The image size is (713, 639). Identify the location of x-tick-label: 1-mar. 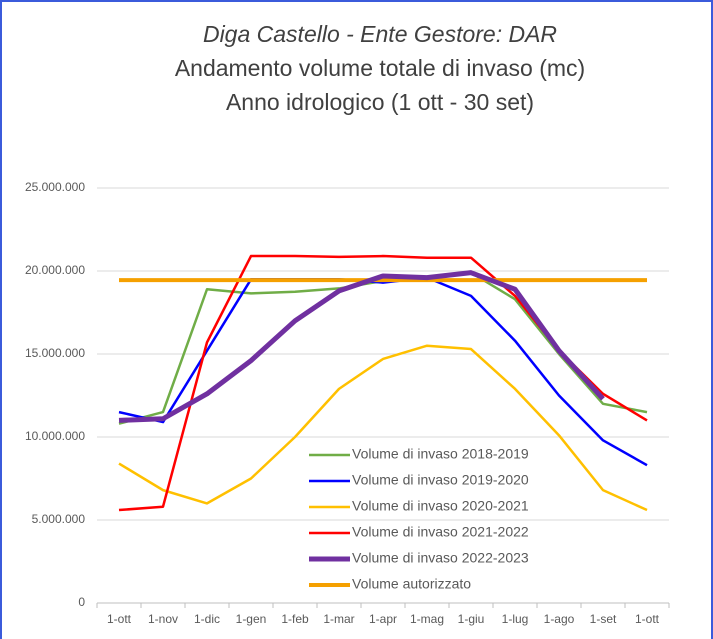
(338, 619).